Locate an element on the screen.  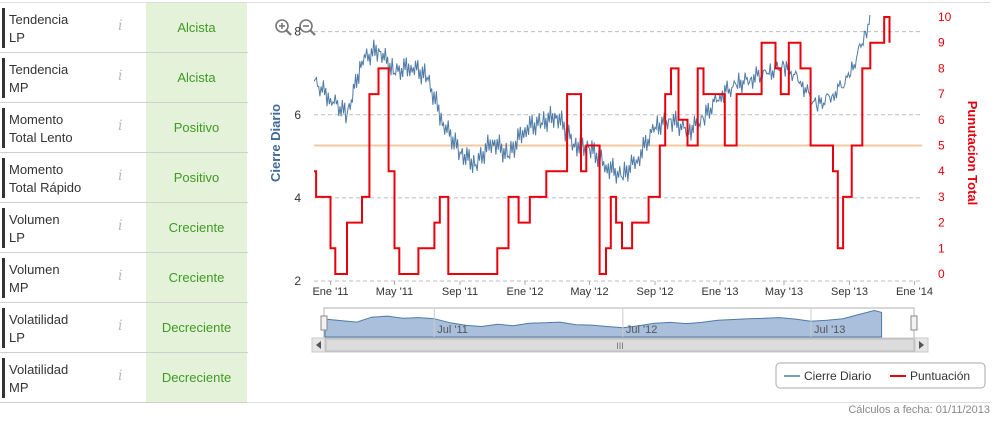
legend-item-cierre-diario: Cierre Diario is located at coordinates (828, 376).